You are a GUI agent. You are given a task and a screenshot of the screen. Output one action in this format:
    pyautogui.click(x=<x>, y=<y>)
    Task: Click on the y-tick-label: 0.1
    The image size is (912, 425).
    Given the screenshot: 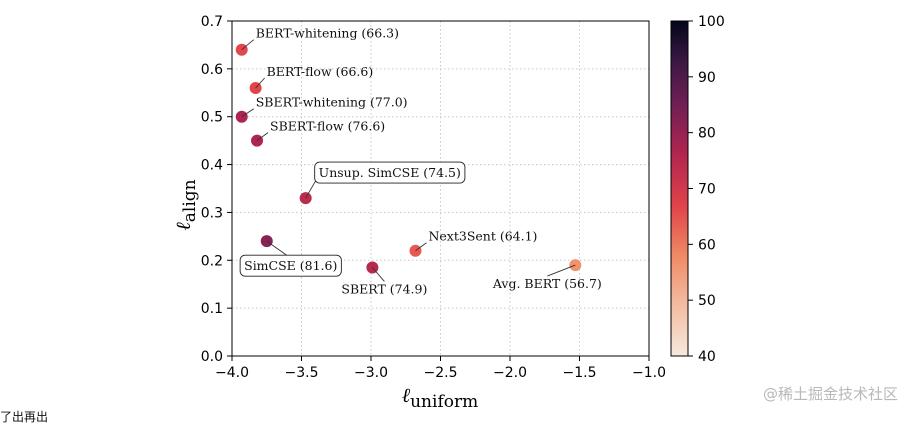 What is the action you would take?
    pyautogui.click(x=212, y=309)
    